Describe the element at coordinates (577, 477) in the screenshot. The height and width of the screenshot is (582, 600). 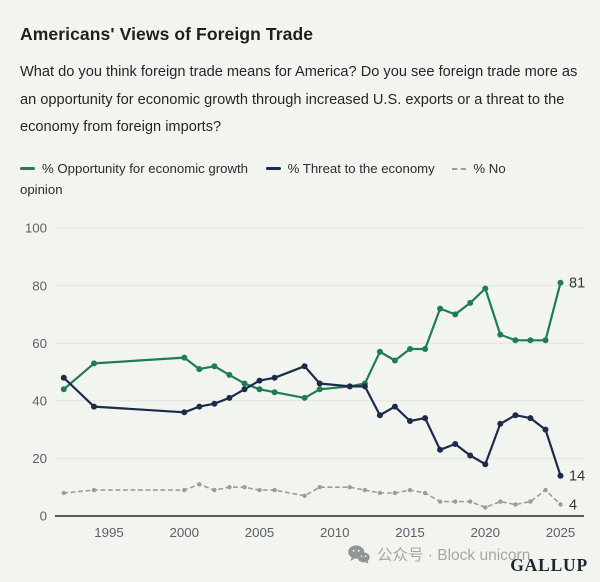
I see `end-label-14: 14` at that location.